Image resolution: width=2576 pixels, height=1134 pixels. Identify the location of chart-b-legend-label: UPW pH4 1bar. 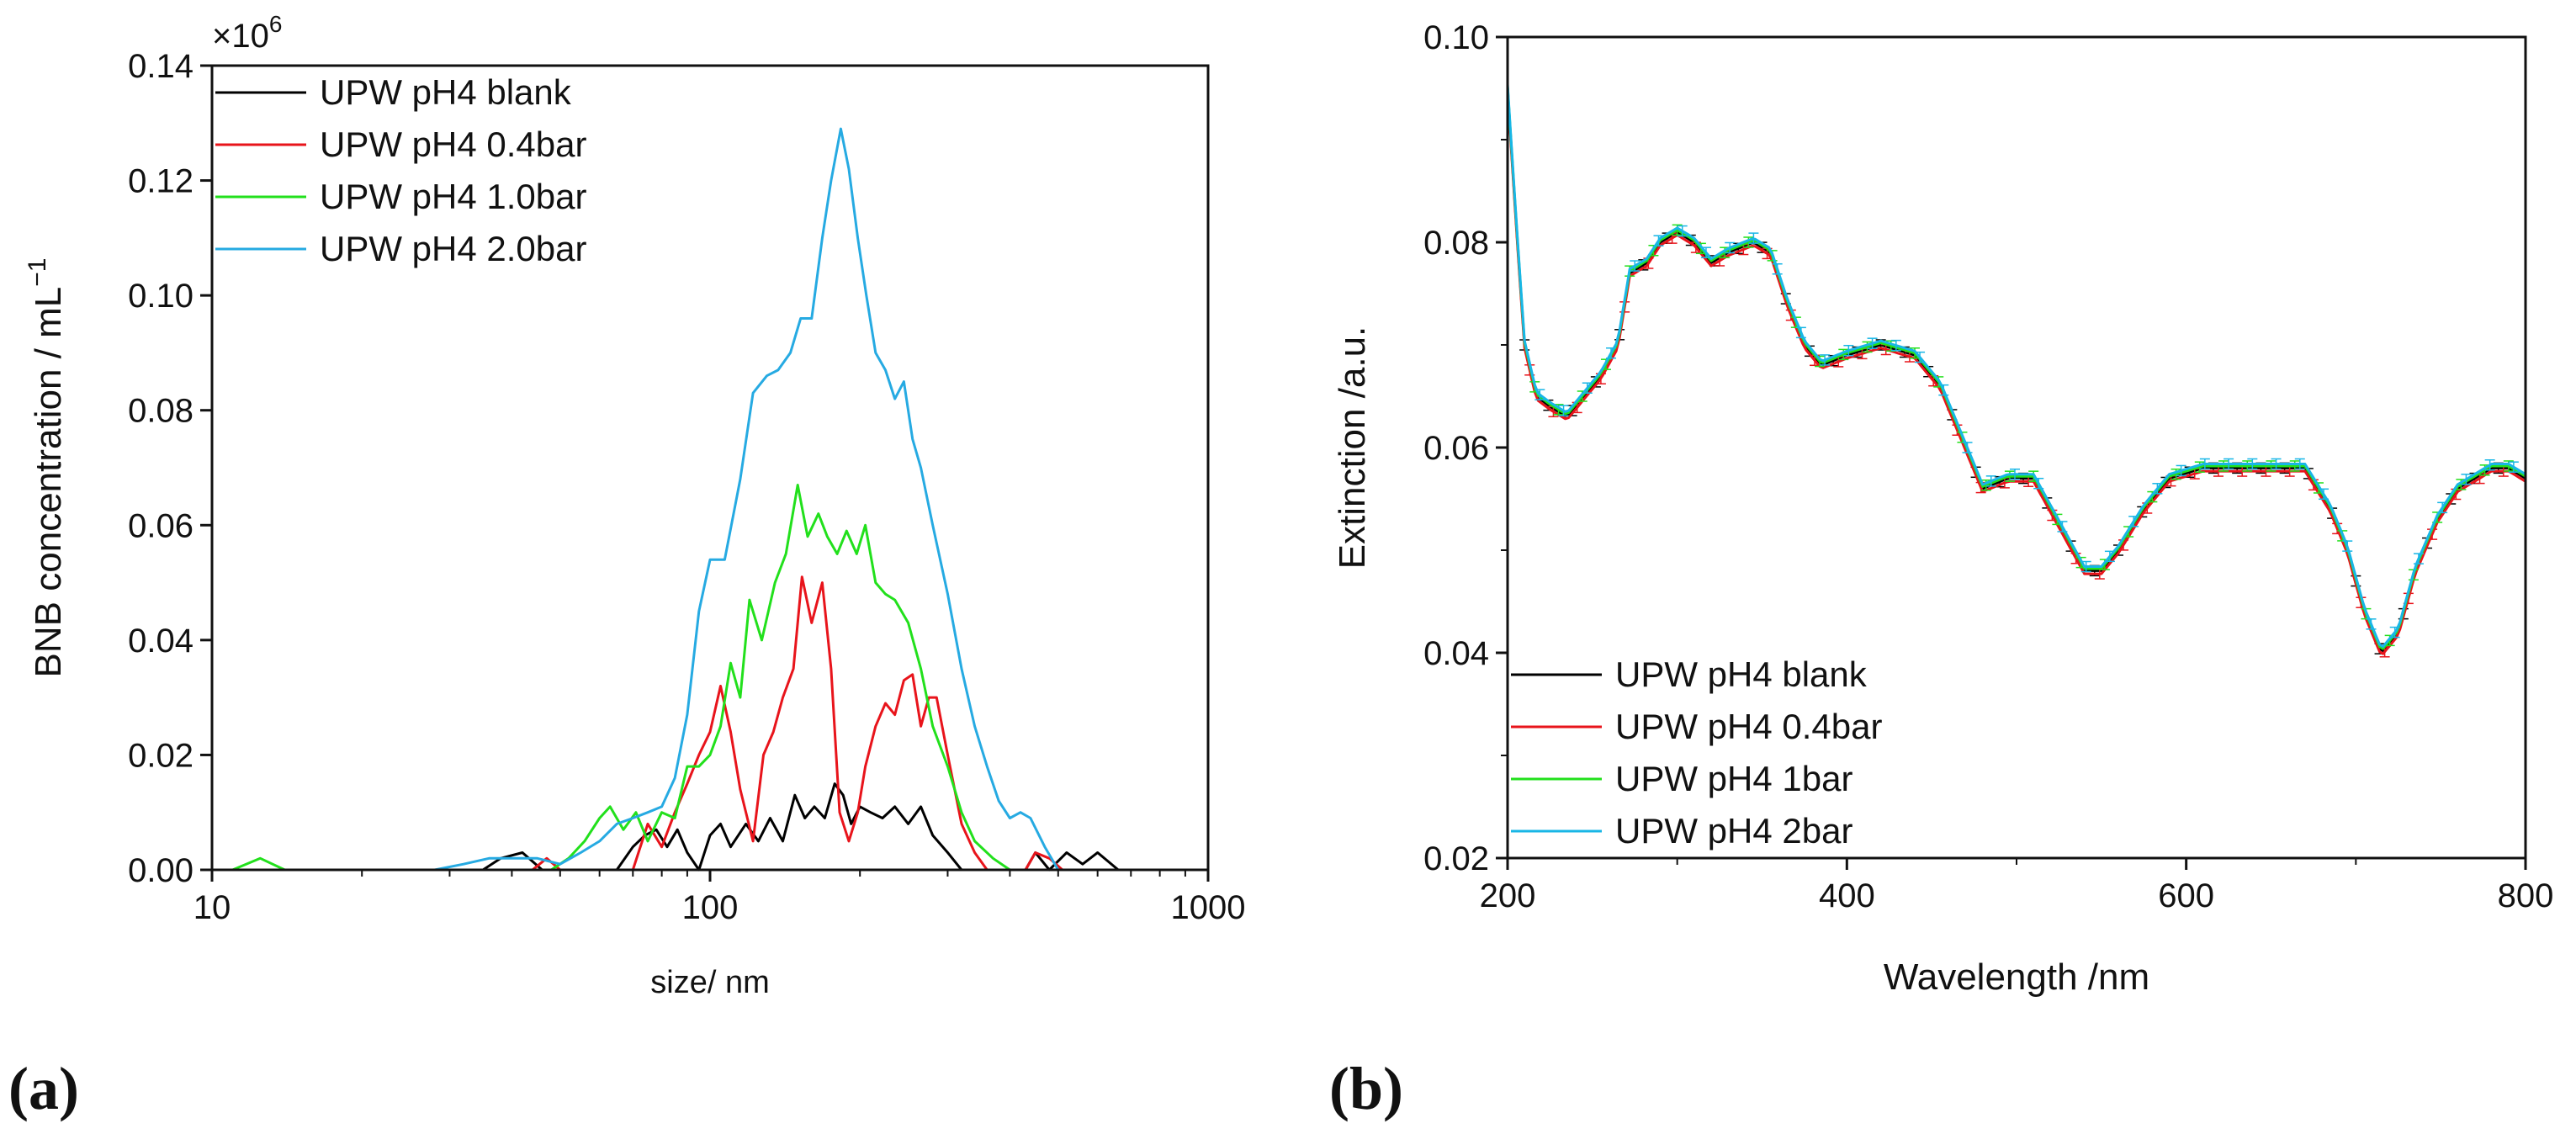
(1733, 778).